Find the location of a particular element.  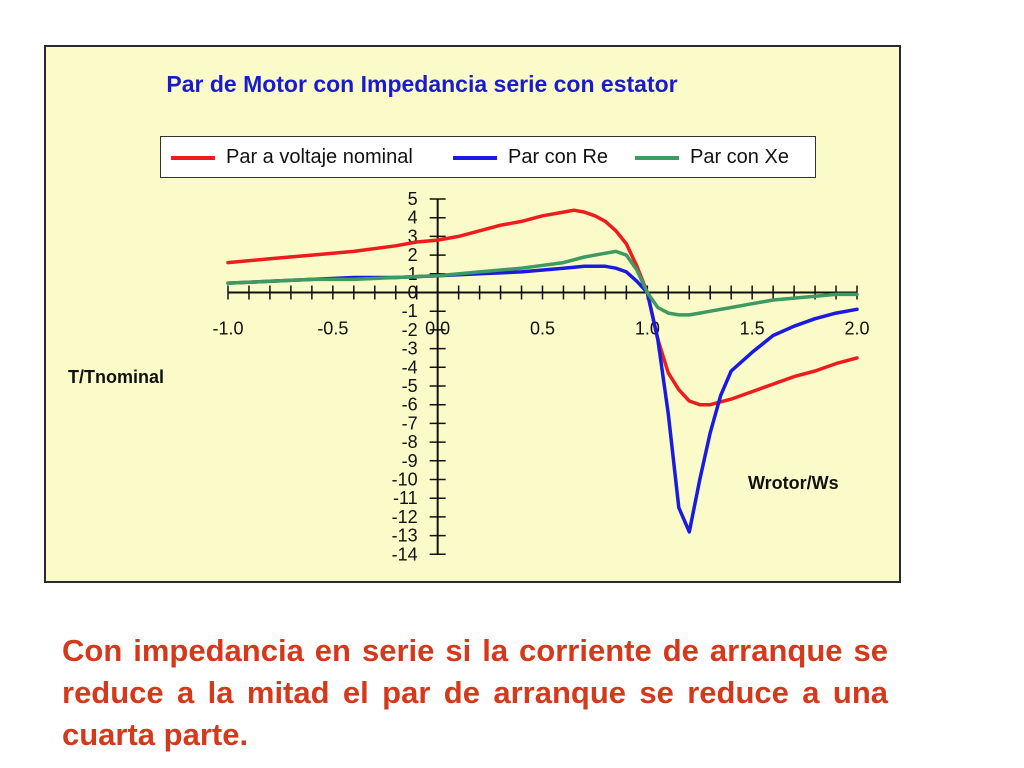

legend-label-nominal: Par a voltaje nominal is located at coordinates (319, 157).